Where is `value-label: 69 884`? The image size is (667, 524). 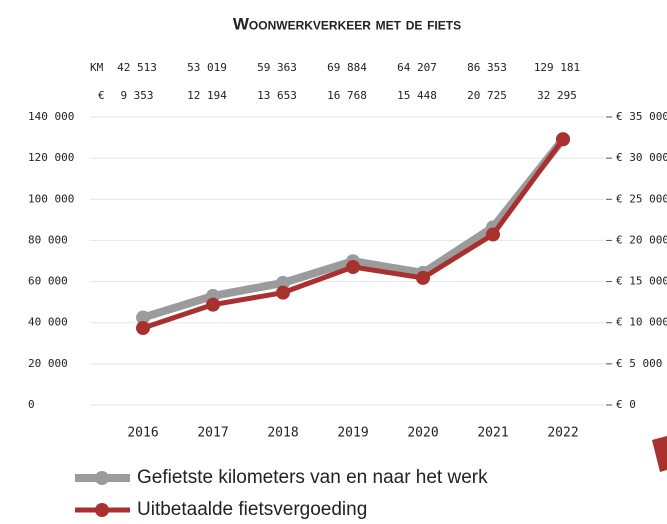 value-label: 69 884 is located at coordinates (347, 67).